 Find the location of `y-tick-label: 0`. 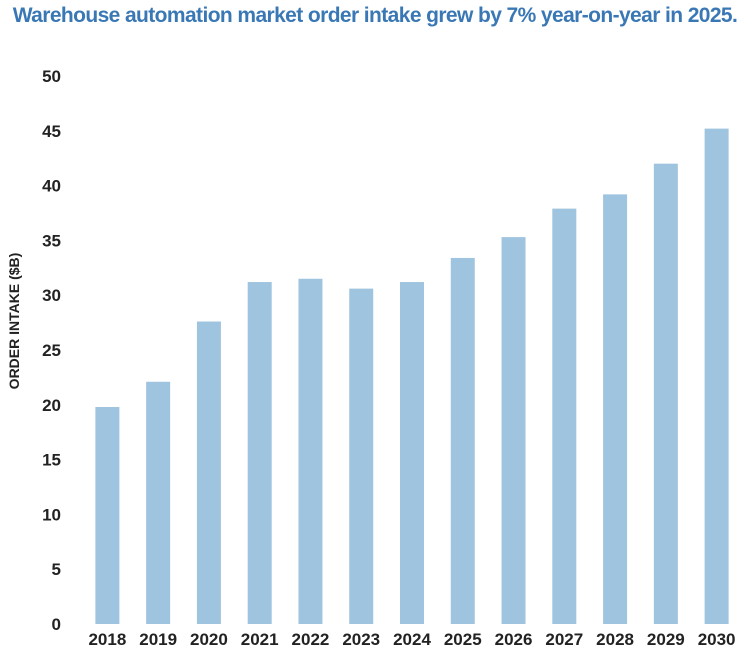

y-tick-label: 0 is located at coordinates (56, 624).